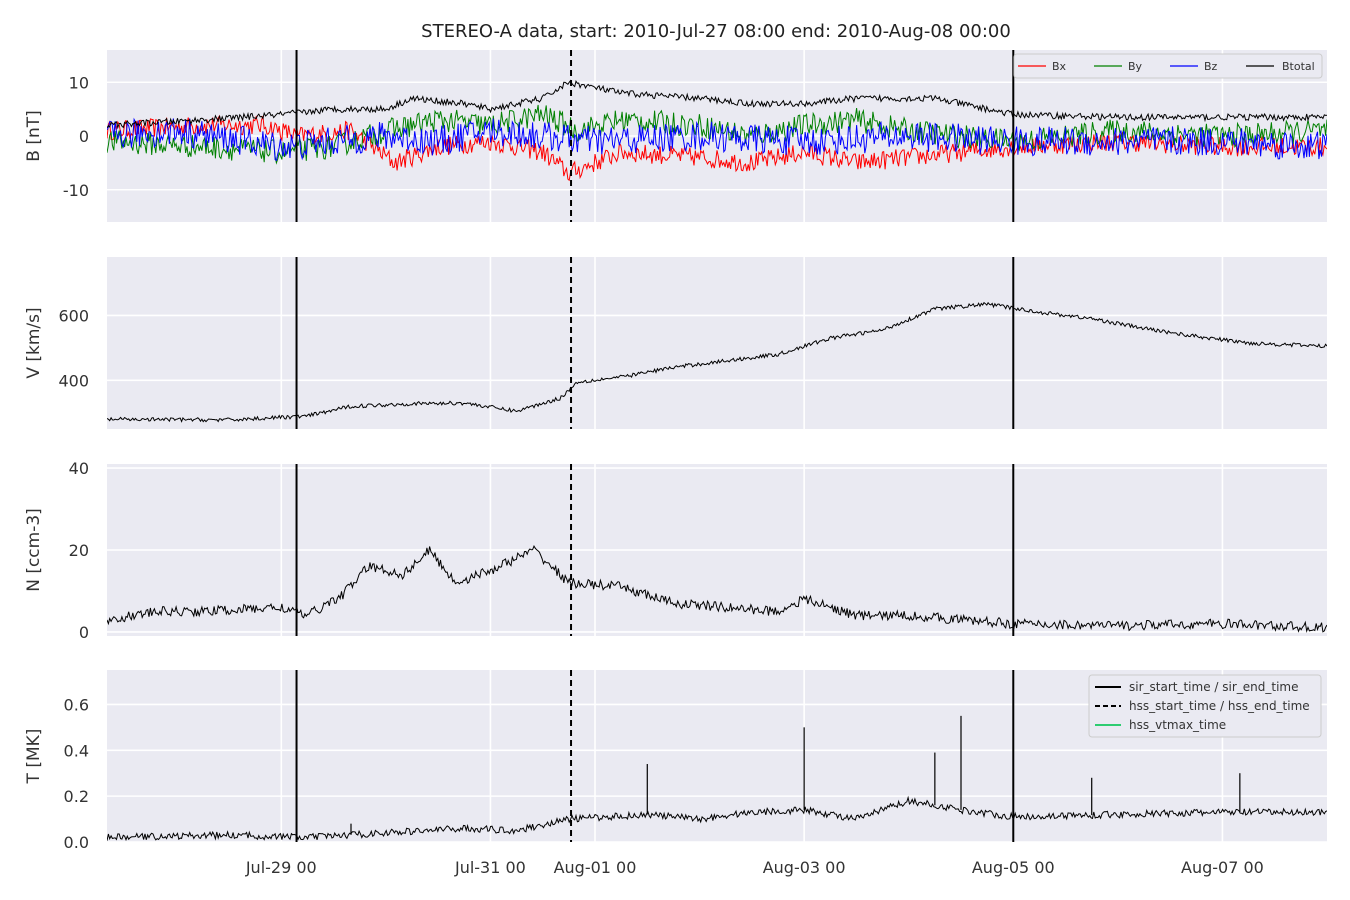  What do you see at coordinates (1059, 66) in the screenshot?
I see `legend-entry: Bx` at bounding box center [1059, 66].